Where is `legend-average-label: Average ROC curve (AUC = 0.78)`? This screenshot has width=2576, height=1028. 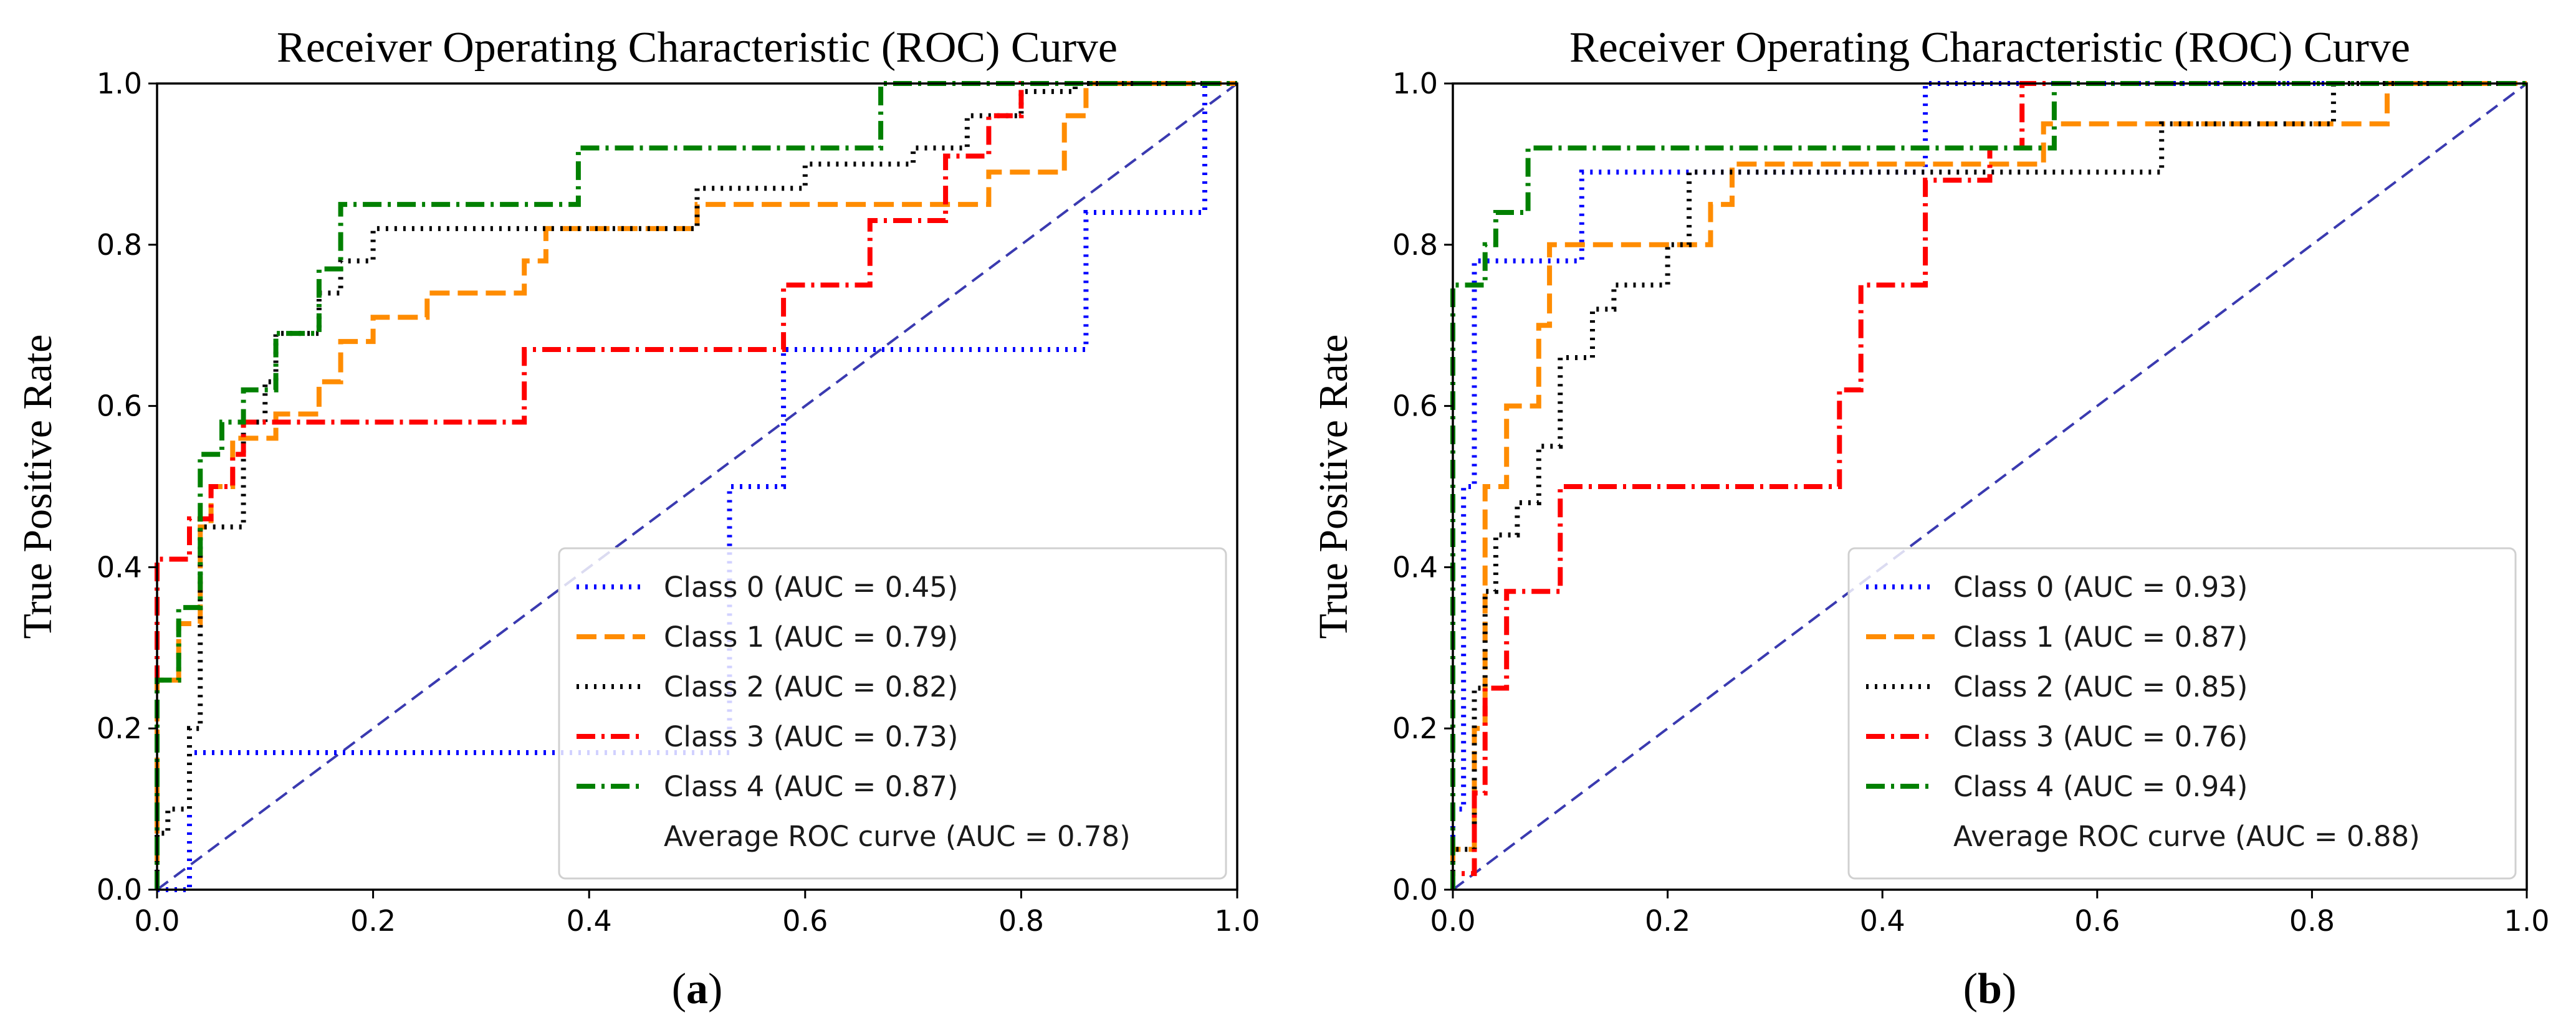 legend-average-label: Average ROC curve (AUC = 0.78) is located at coordinates (898, 837).